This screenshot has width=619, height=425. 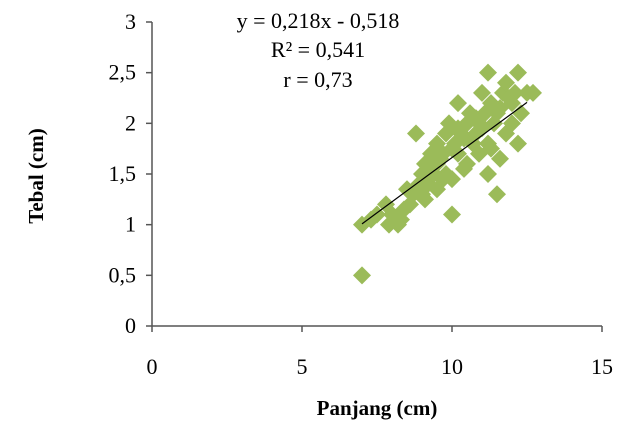 What do you see at coordinates (302, 366) in the screenshot?
I see `x-tick-label: 5` at bounding box center [302, 366].